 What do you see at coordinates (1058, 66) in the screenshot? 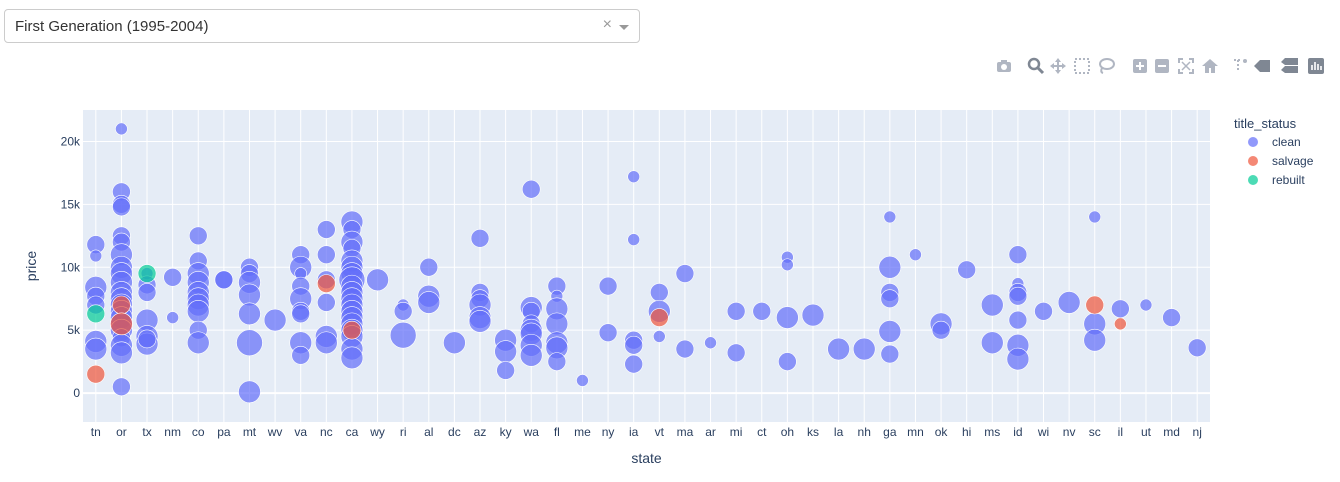
I see `pan-icon` at bounding box center [1058, 66].